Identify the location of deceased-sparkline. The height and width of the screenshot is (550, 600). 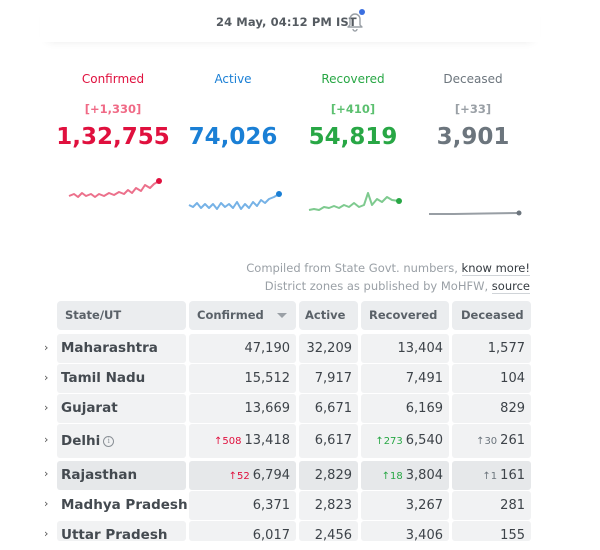
(476, 212).